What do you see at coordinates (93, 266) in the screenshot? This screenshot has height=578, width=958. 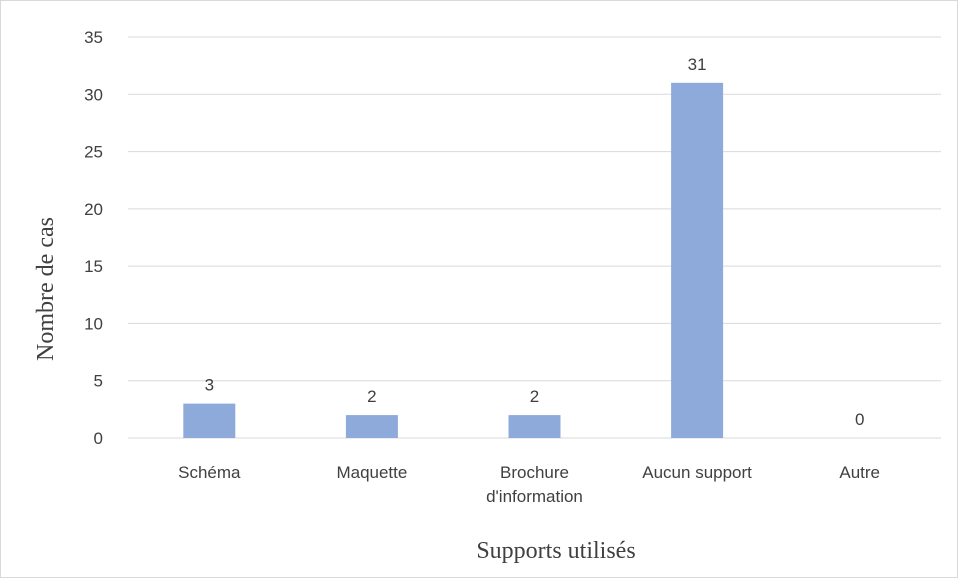 I see `y-tick-label: 15` at bounding box center [93, 266].